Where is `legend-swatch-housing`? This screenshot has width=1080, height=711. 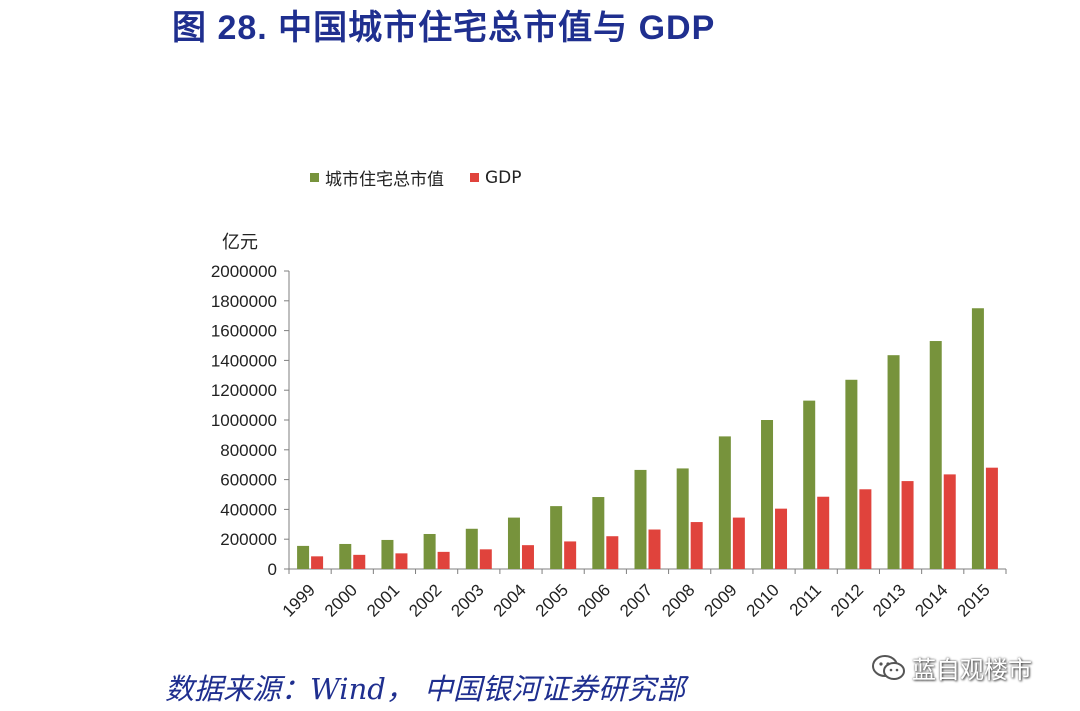
legend-swatch-housing is located at coordinates (314, 177).